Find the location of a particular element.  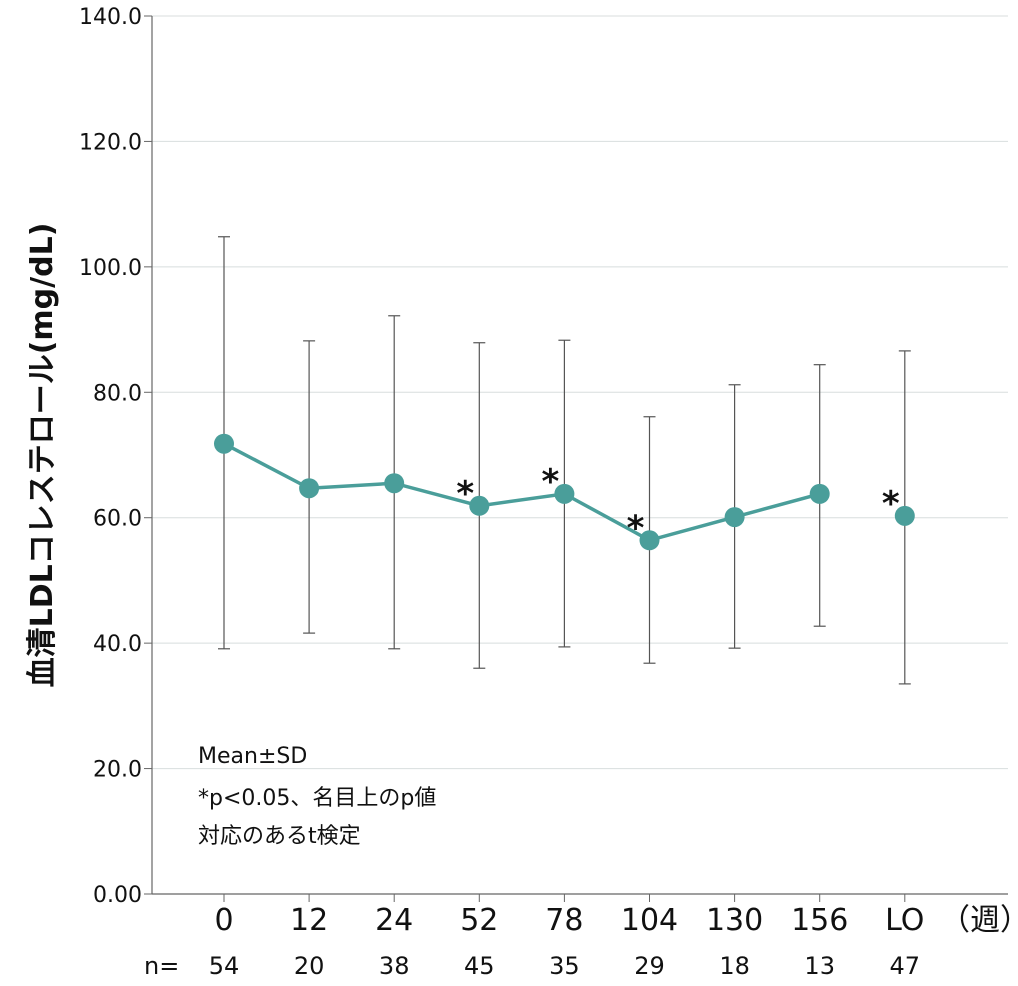

x-axis-unit: （週） is located at coordinates (979, 920).